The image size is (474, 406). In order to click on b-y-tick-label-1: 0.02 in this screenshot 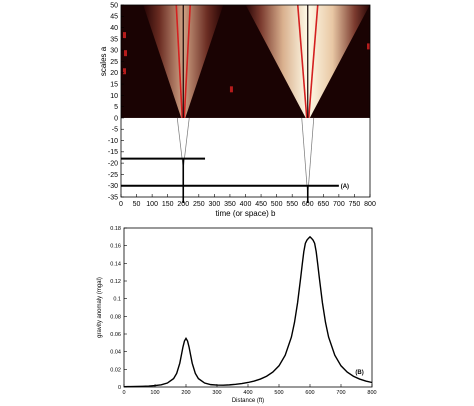, I will do `click(115, 370)`.